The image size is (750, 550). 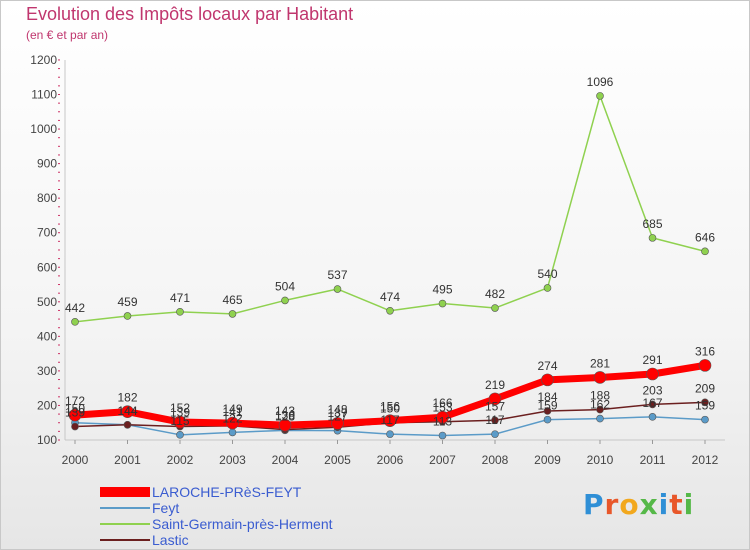 I want to click on x-tick-label: 2006, so click(x=390, y=460).